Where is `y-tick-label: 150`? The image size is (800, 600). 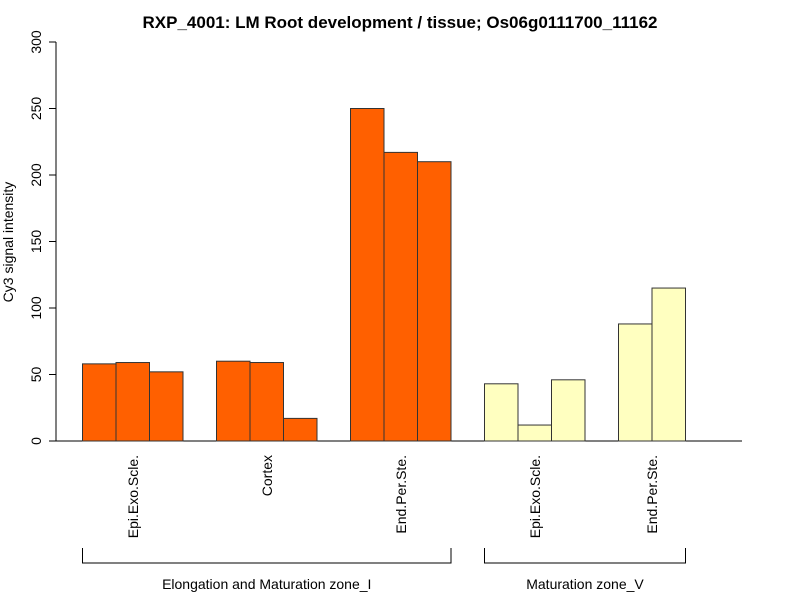
y-tick-label: 150 is located at coordinates (36, 242).